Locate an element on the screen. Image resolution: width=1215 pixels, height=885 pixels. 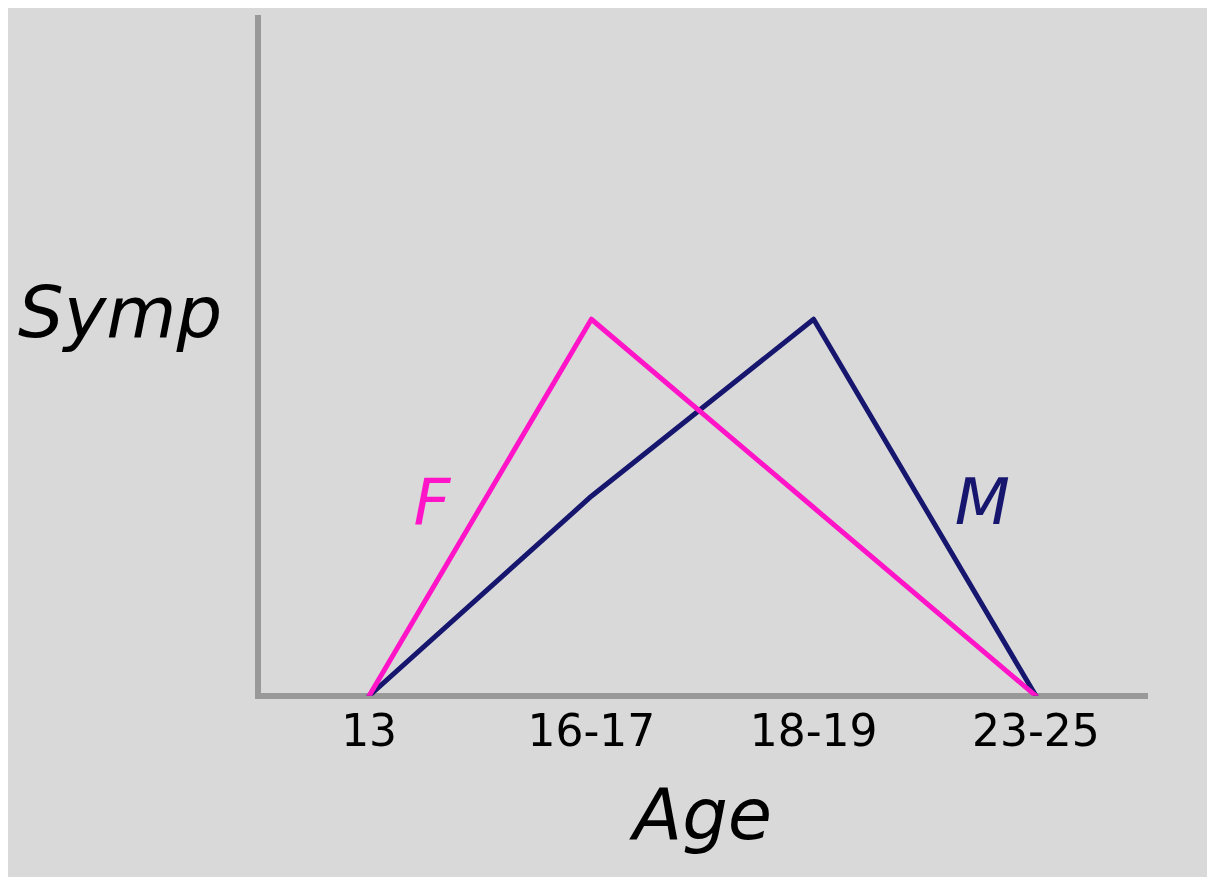
series-label: M is located at coordinates (982, 502).